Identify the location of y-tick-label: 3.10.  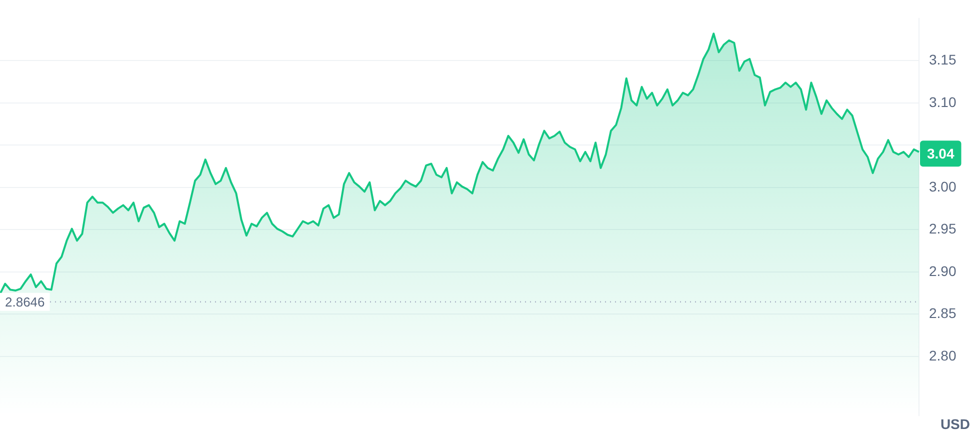
(942, 102).